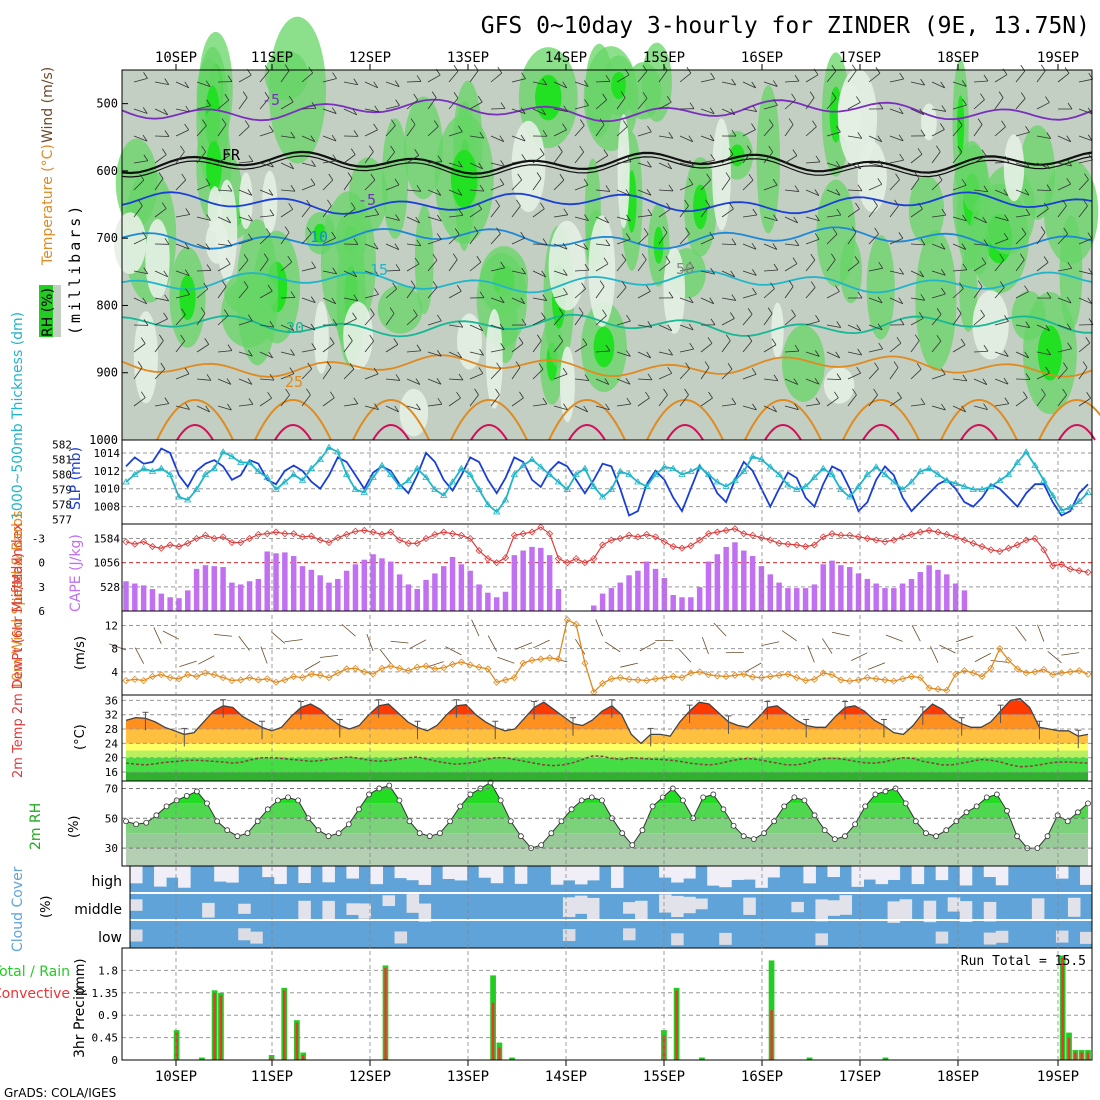  I want to click on precip-convective-bar, so click(176, 1046).